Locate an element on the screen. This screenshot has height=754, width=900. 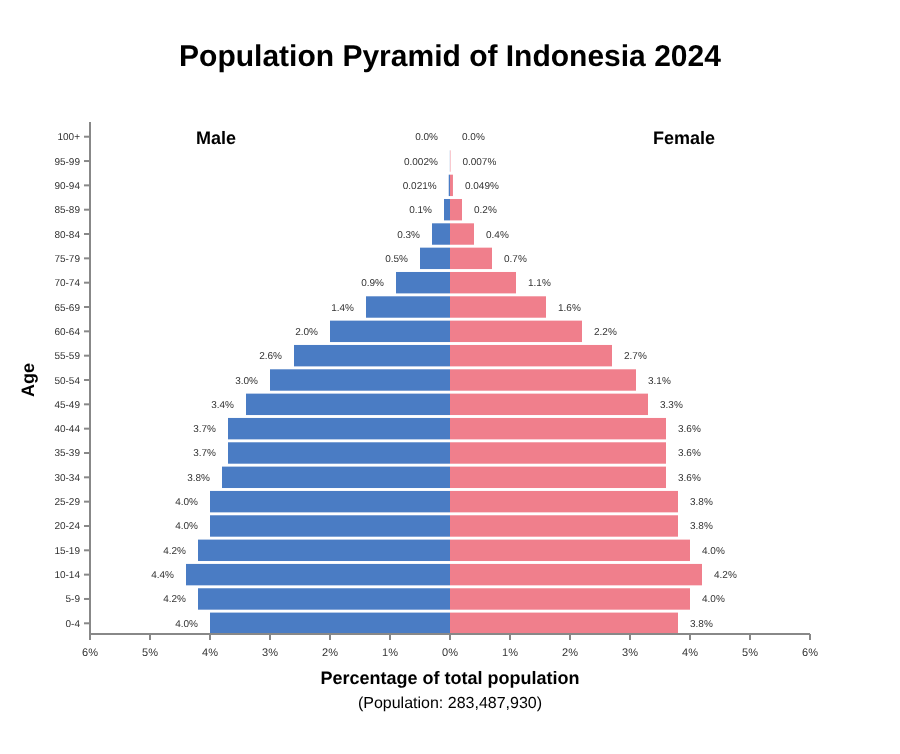
y-axis-title: Age is located at coordinates (28, 380).